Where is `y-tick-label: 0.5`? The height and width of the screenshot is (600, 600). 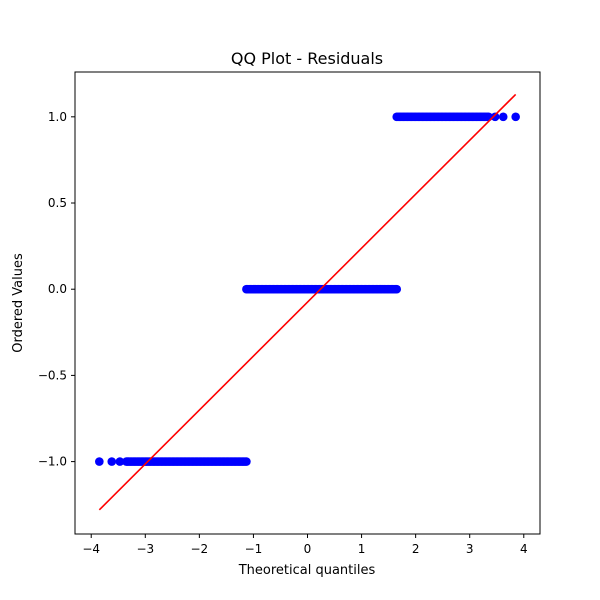
y-tick-label: 0.5 is located at coordinates (57, 203).